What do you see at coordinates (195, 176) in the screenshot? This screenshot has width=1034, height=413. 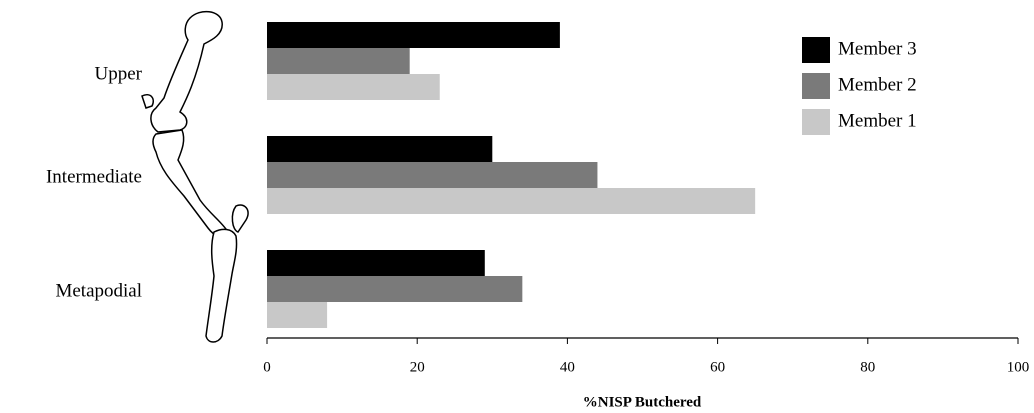 I see `bone-illustration` at bounding box center [195, 176].